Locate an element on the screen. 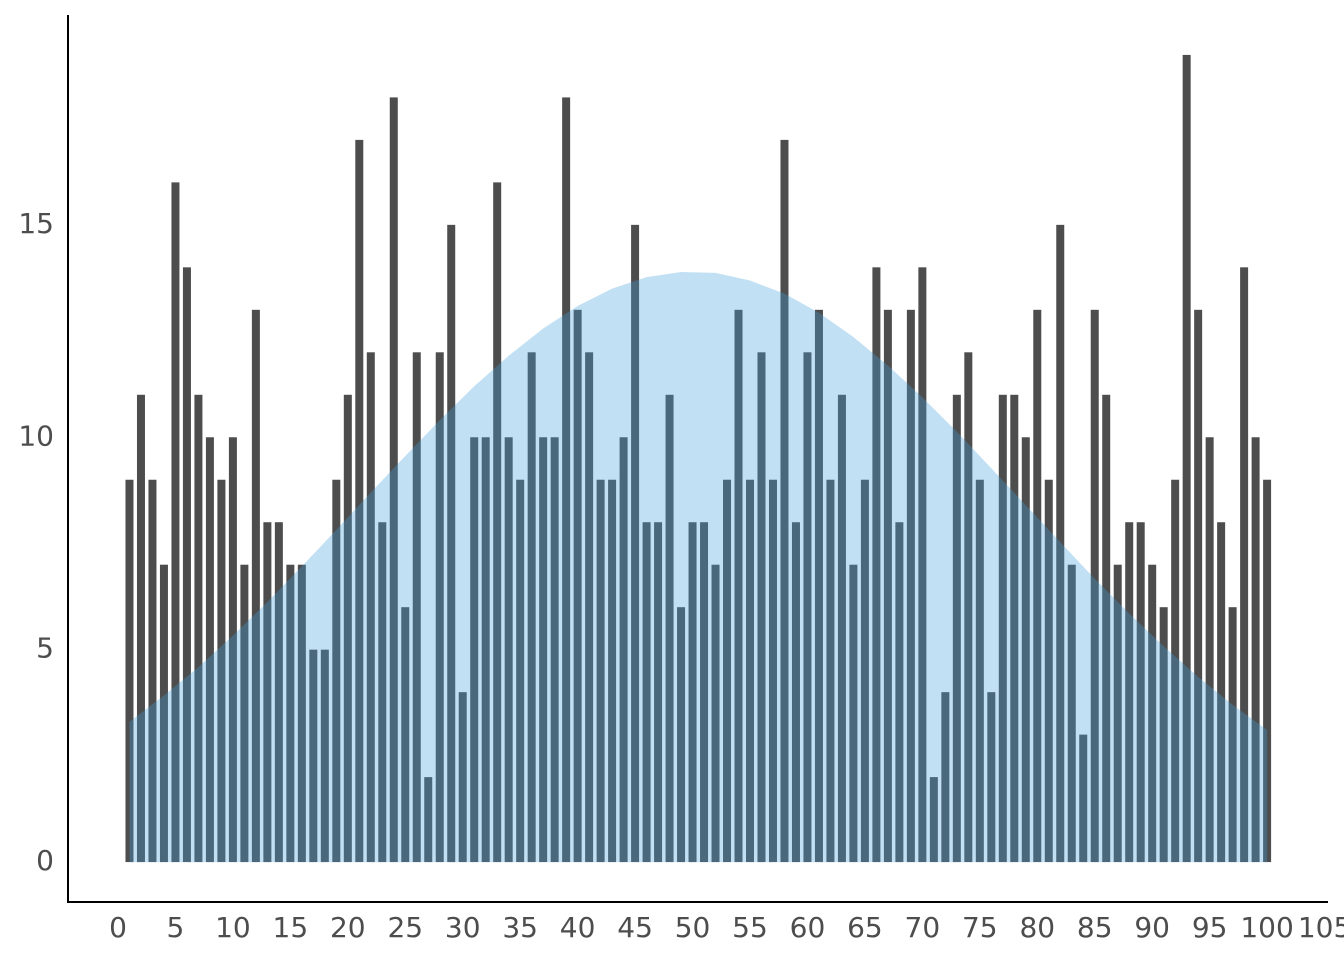 The height and width of the screenshot is (960, 1344). y-tick-label: 0 is located at coordinates (45, 860).